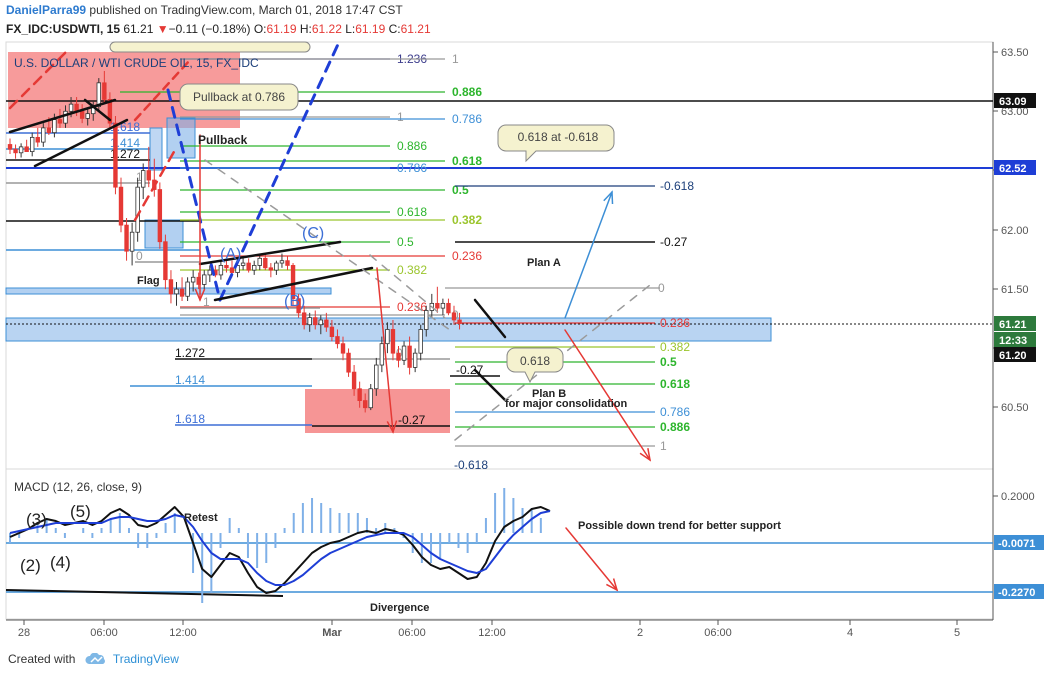 This screenshot has height=677, width=1048. I want to click on macd-badge-label: -0.0071, so click(1016, 544).